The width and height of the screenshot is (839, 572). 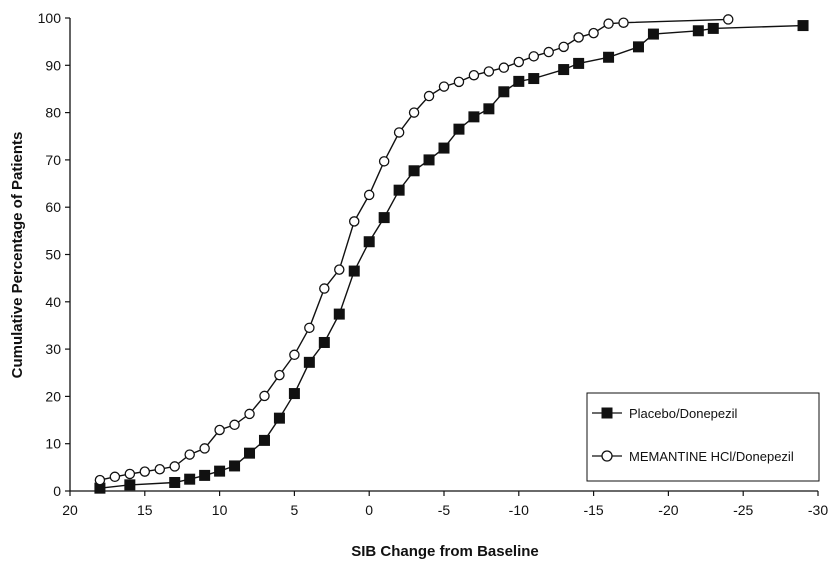 What do you see at coordinates (607, 413) in the screenshot?
I see `legend-marker-placebo` at bounding box center [607, 413].